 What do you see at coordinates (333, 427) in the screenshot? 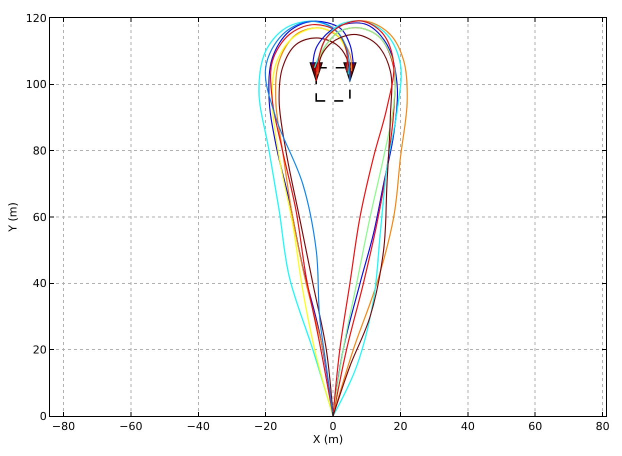
I see `x-tick-label: 0` at bounding box center [333, 427].